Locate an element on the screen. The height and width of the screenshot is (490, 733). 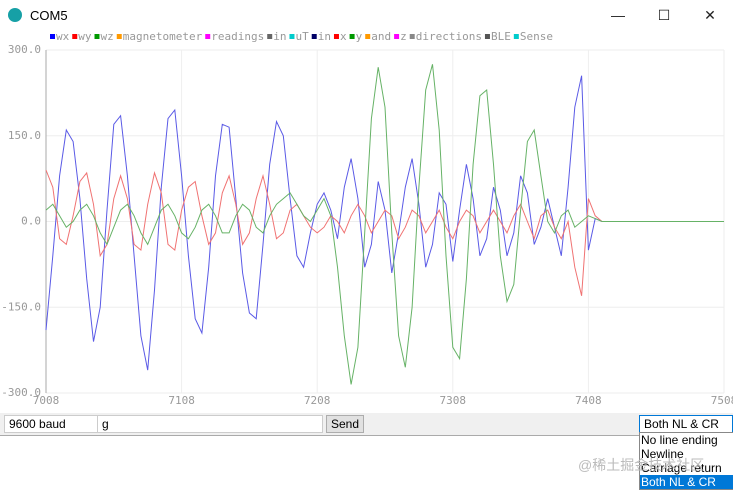
legend-label: Sense is located at coordinates (536, 36).